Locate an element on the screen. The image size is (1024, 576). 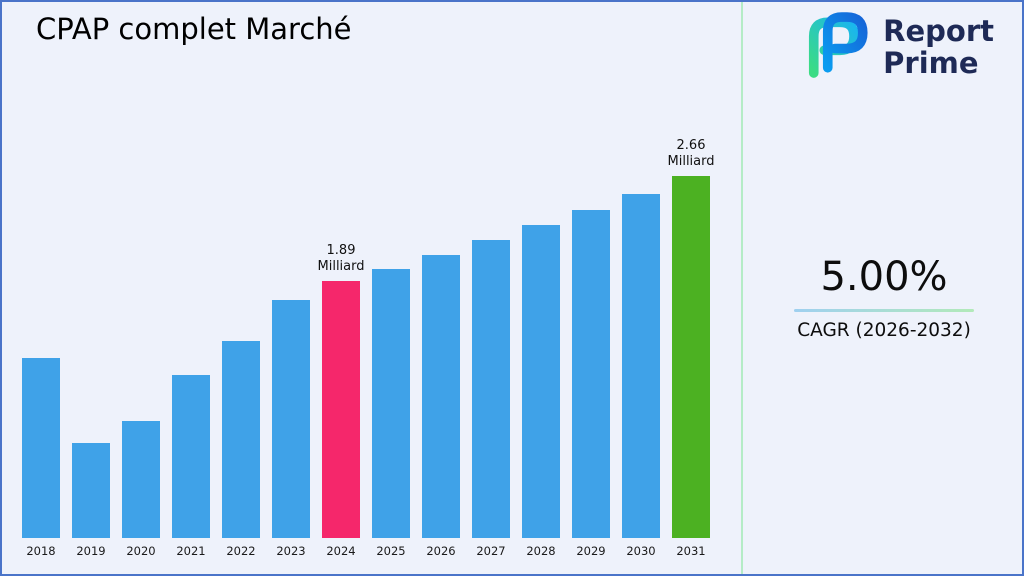
bar-group-2027: 2027 is located at coordinates (491, 345).